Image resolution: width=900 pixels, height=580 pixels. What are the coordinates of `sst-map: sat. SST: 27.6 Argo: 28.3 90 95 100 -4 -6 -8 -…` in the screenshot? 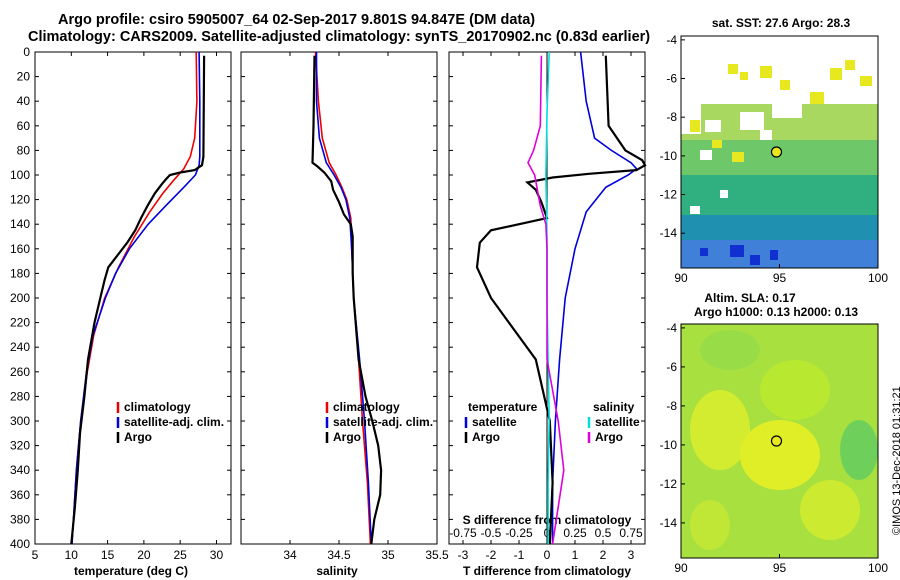 It's located at (774, 150).